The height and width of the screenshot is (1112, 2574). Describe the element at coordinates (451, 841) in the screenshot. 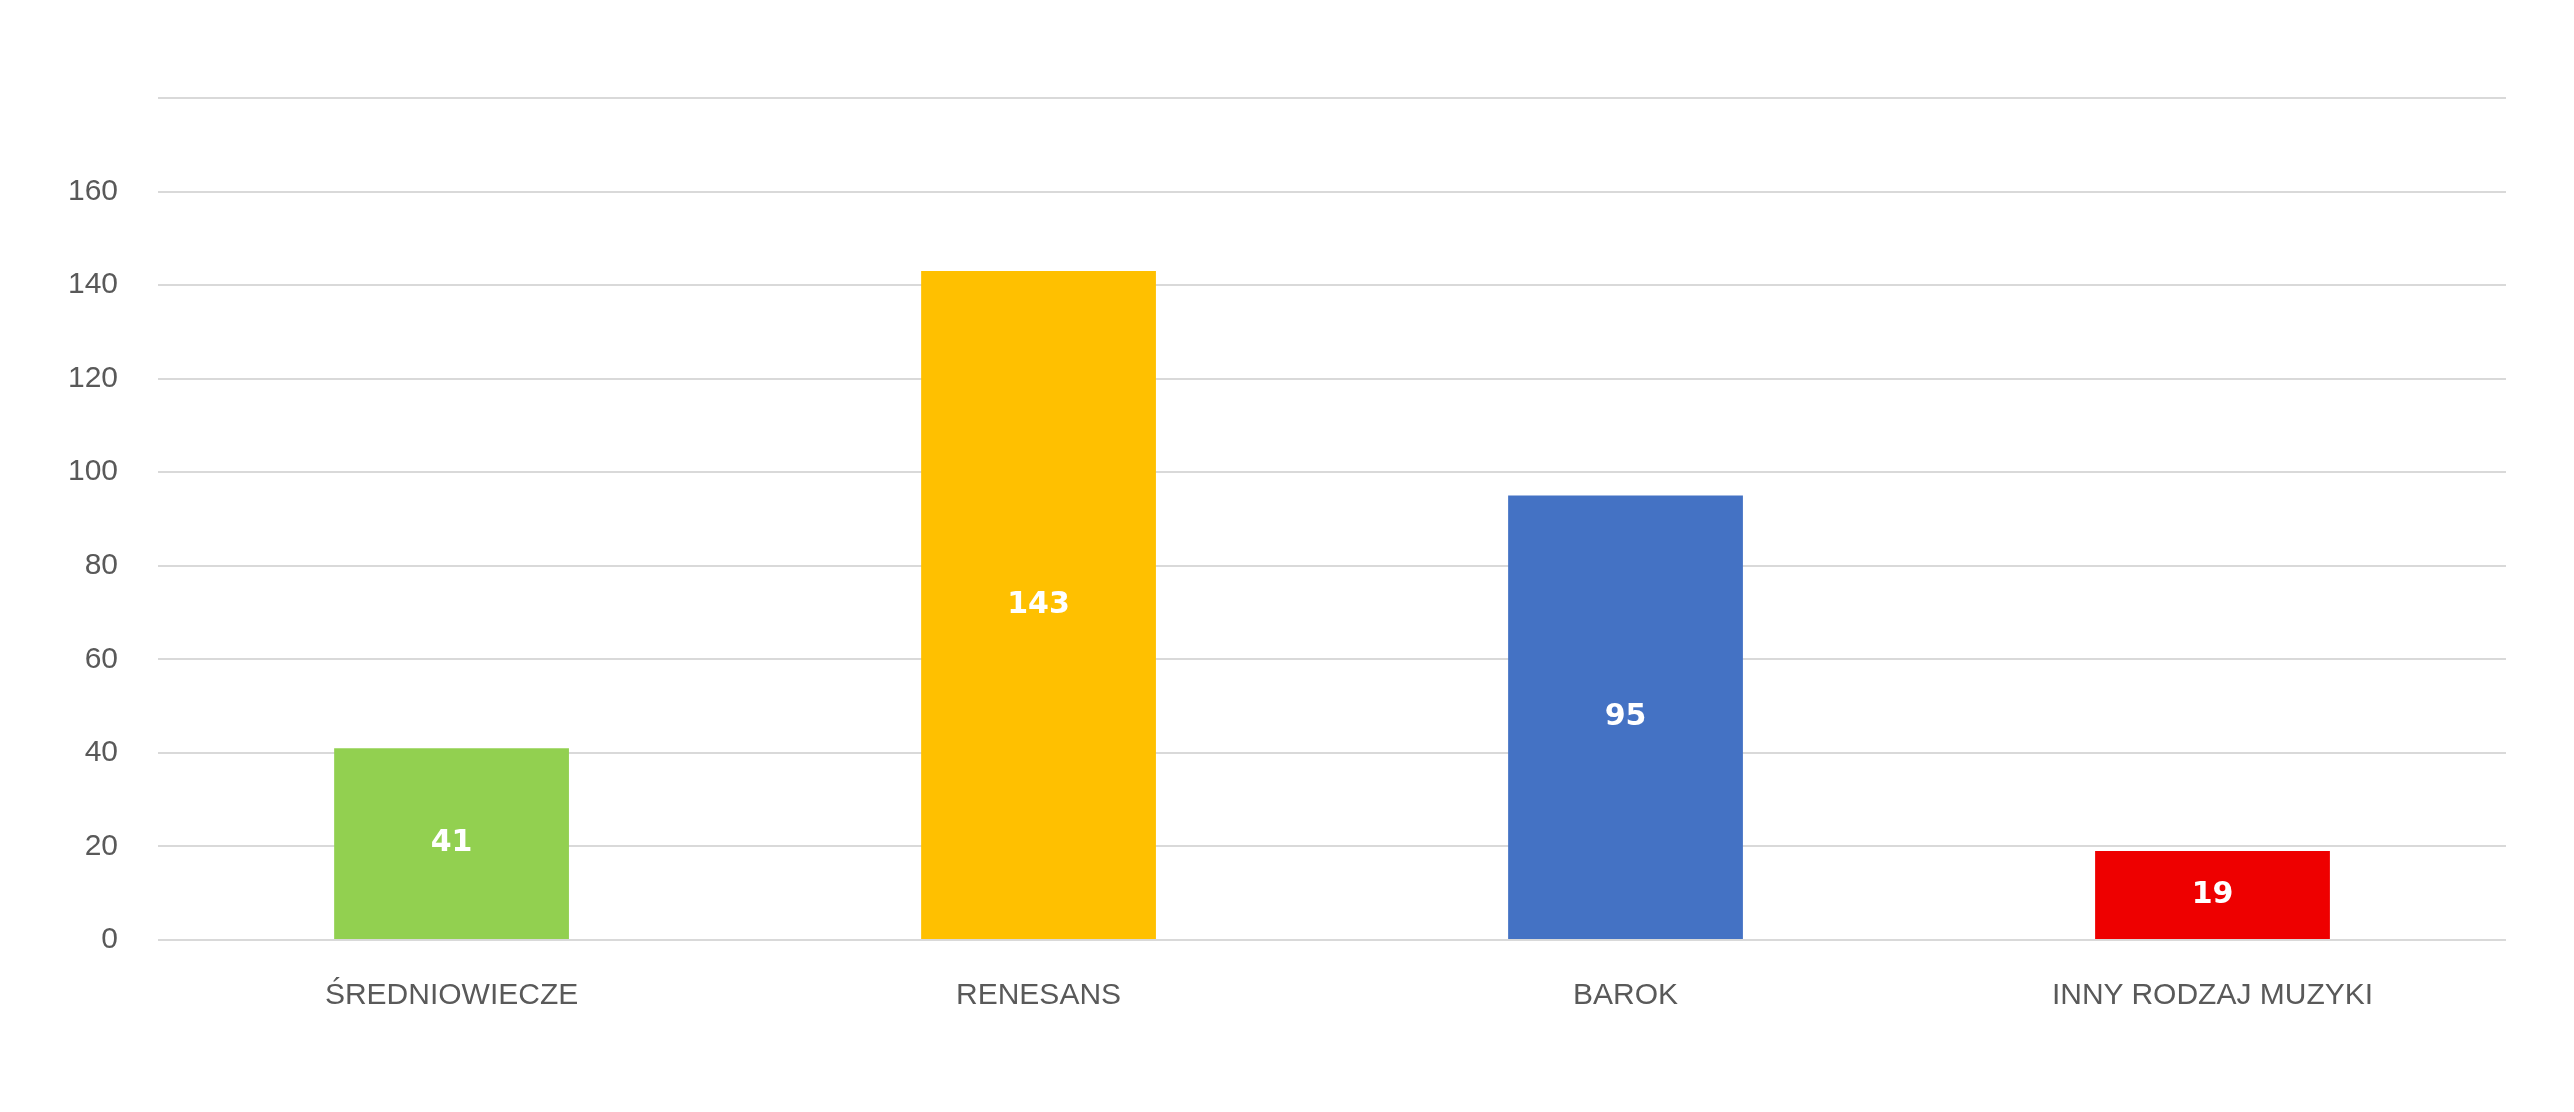

I see `data-label: 41` at that location.